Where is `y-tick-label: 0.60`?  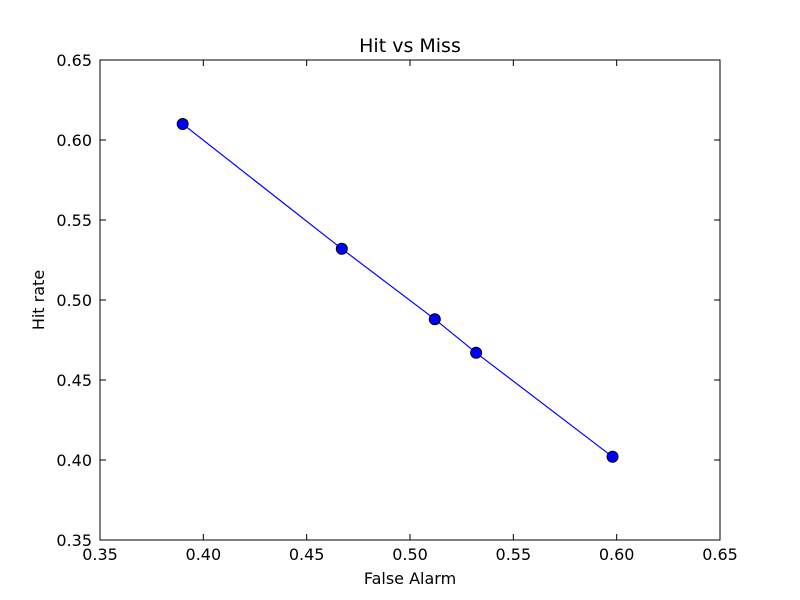 y-tick-label: 0.60 is located at coordinates (74, 140).